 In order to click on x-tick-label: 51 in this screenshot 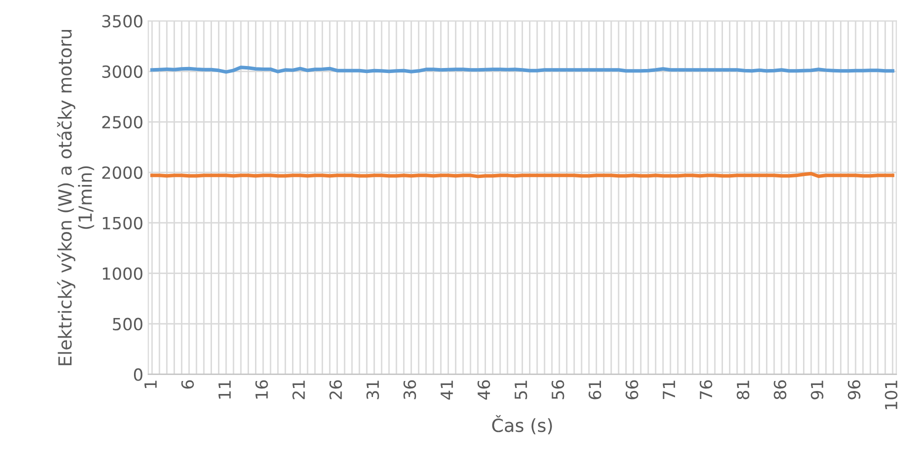, I will do `click(521, 390)`.